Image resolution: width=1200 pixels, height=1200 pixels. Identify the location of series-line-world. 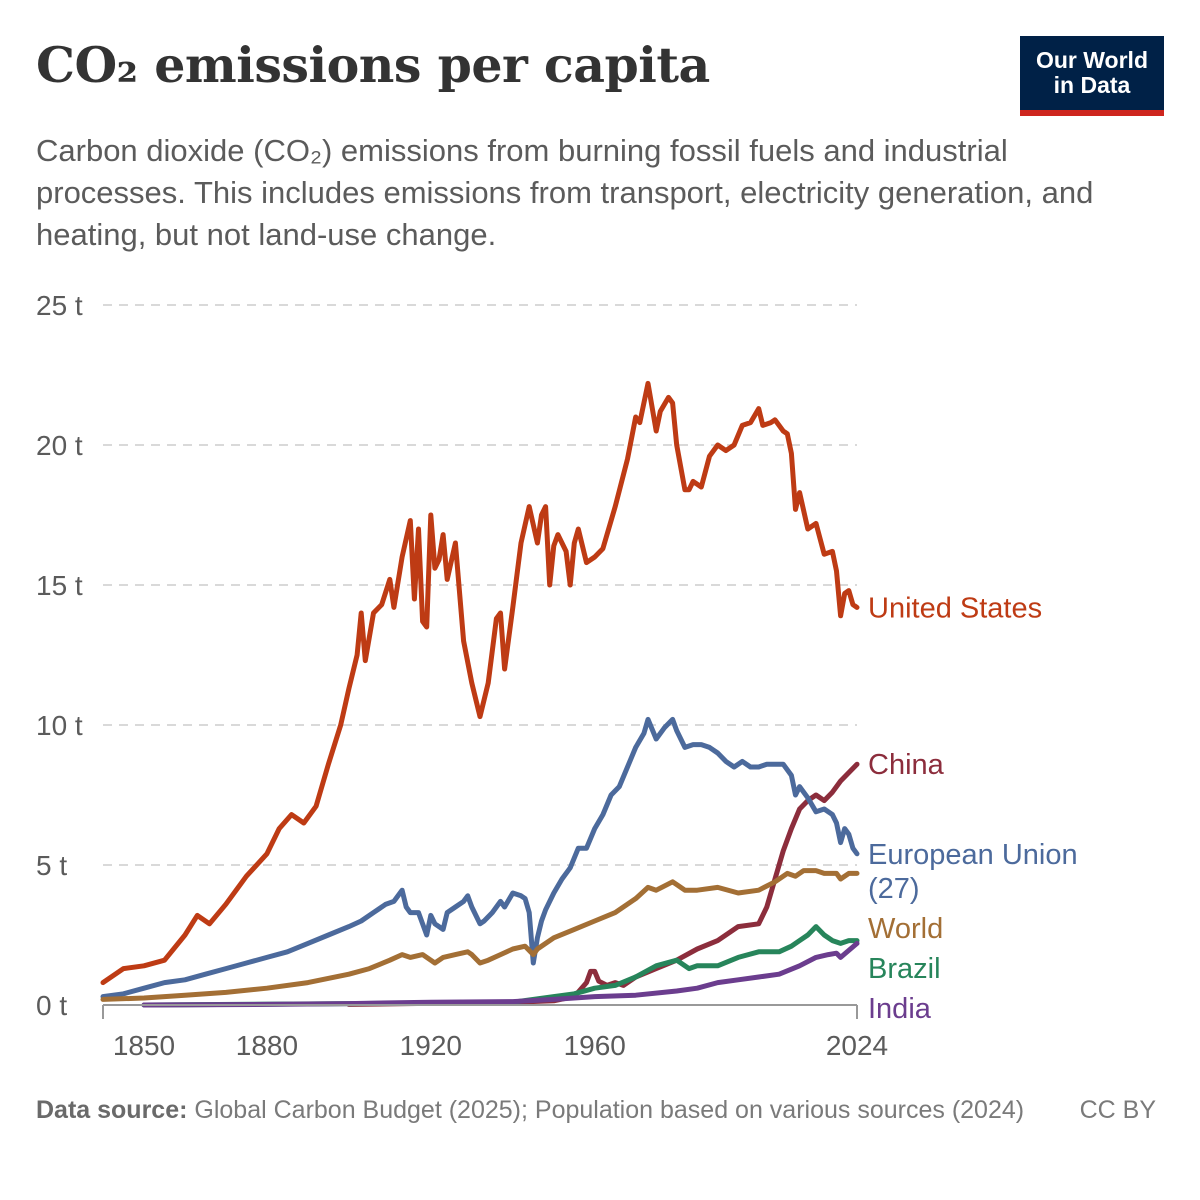
(480, 935).